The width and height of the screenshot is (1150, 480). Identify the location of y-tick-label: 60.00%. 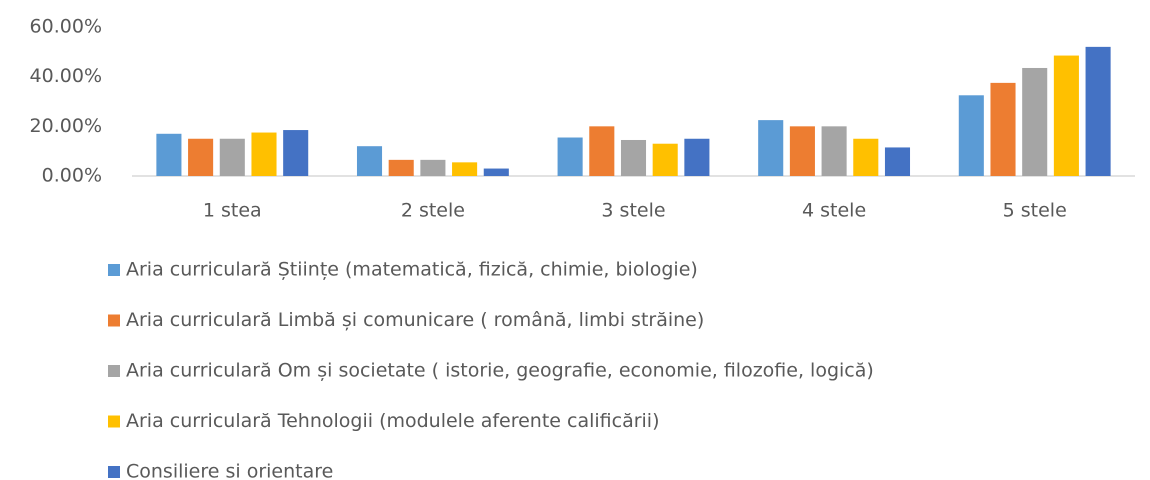
(66, 27).